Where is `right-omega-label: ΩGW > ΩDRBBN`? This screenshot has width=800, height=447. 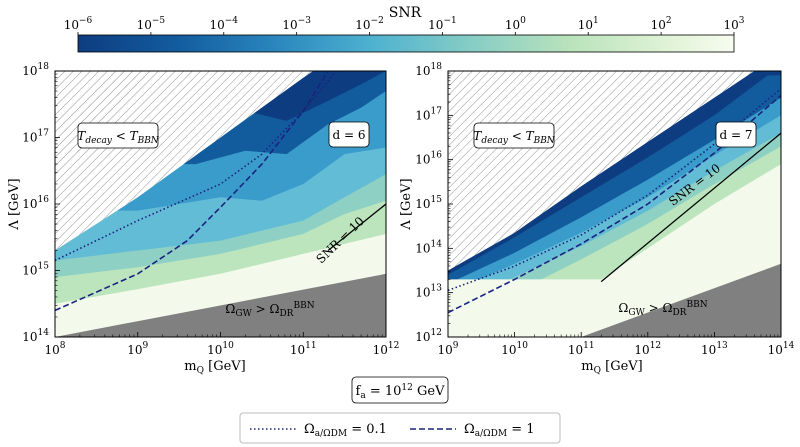 right-omega-label: ΩGW > ΩDRBBN is located at coordinates (662, 309).